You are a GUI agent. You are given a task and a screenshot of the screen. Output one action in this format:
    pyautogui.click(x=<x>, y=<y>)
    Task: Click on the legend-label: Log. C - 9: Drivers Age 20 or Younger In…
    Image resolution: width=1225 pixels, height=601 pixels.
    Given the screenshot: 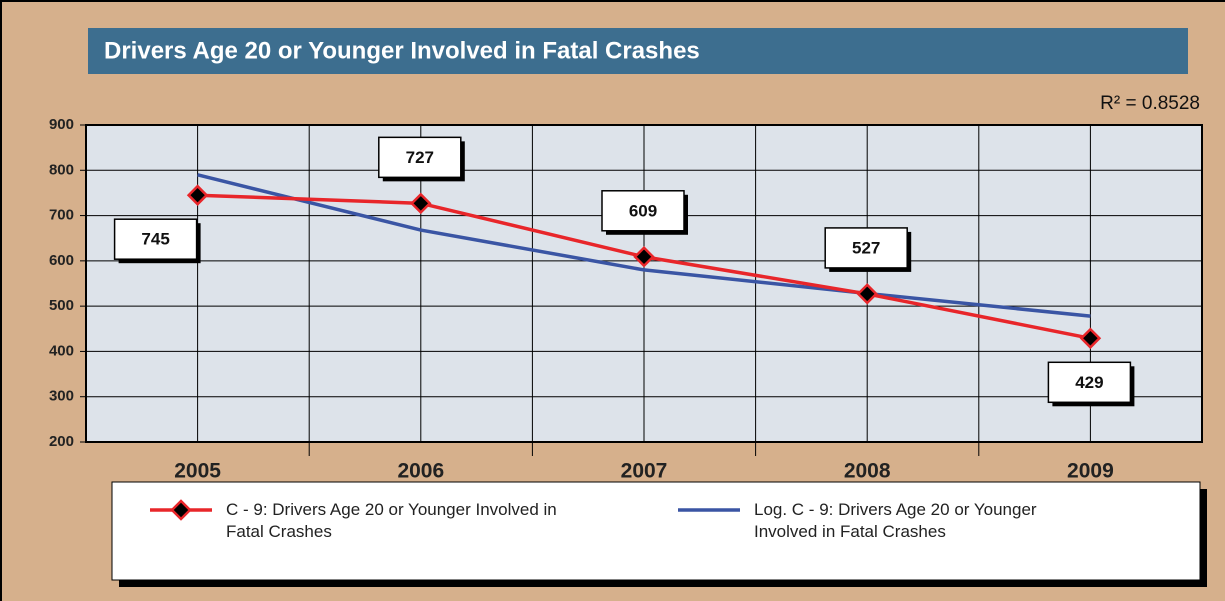 What is the action you would take?
    pyautogui.click(x=895, y=520)
    